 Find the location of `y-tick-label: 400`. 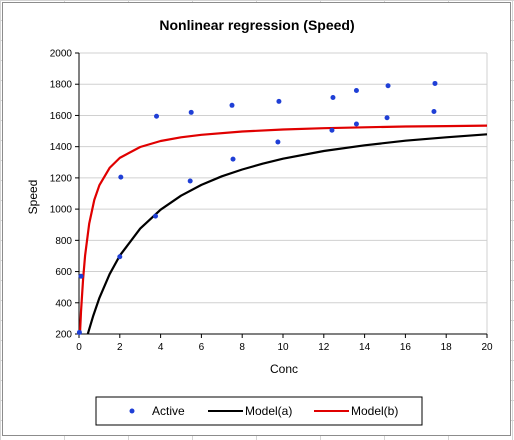

y-tick-label: 400 is located at coordinates (63, 303).